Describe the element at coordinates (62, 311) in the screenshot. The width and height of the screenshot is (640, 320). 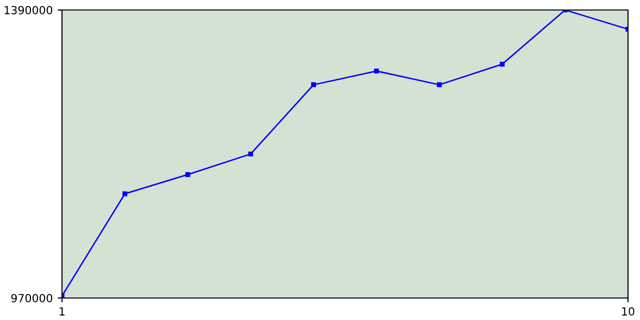
I see `x-tick-label: 1` at that location.